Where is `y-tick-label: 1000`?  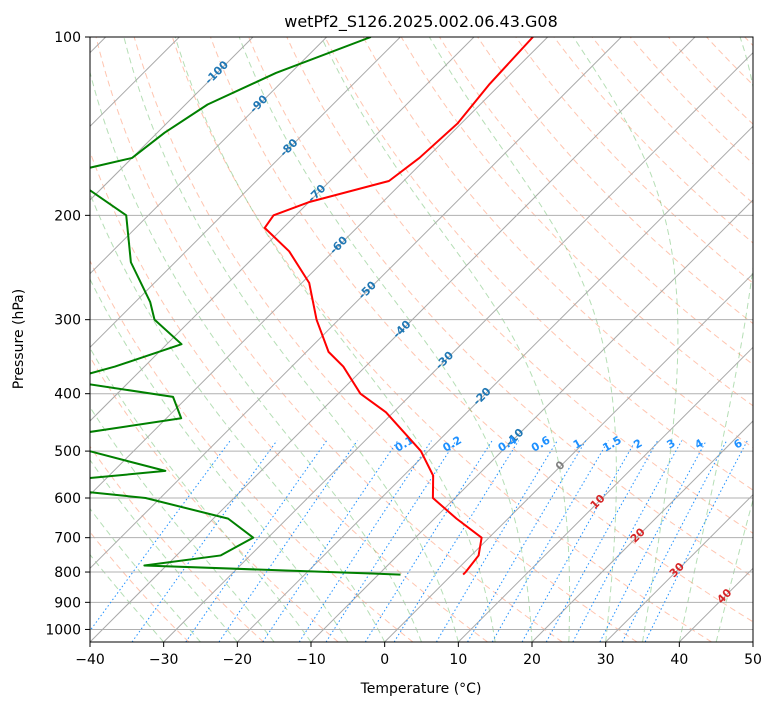
y-tick-label: 1000 is located at coordinates (63, 630).